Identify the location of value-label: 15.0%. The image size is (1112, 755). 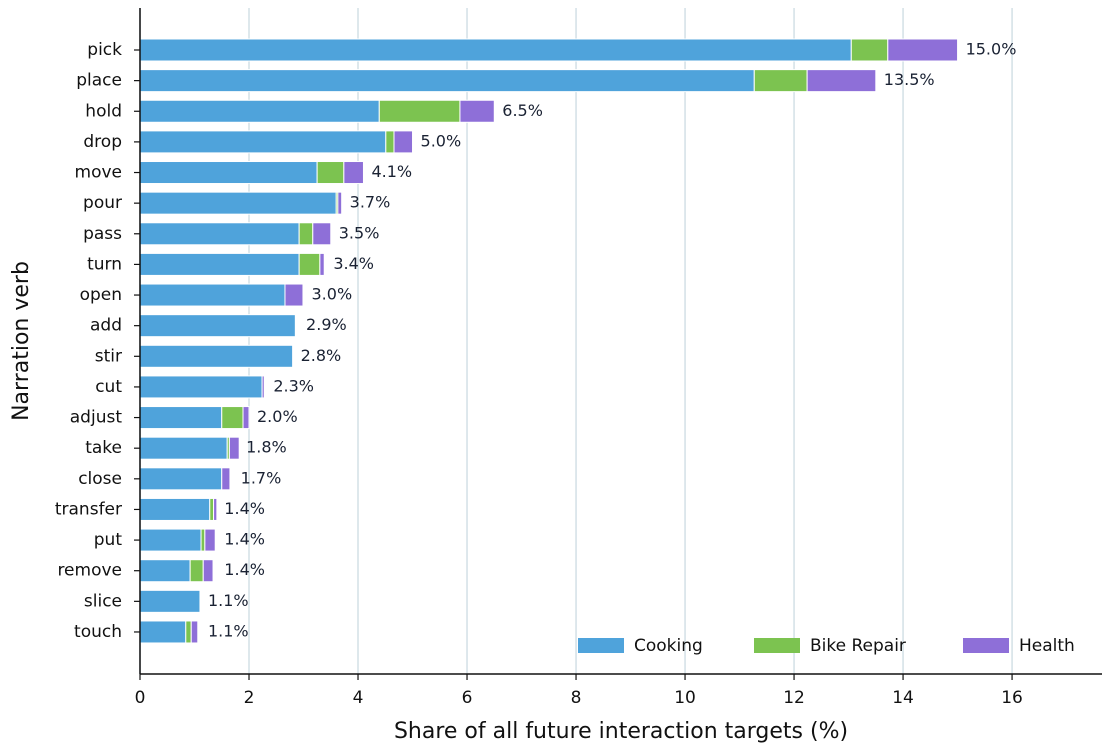
(991, 49).